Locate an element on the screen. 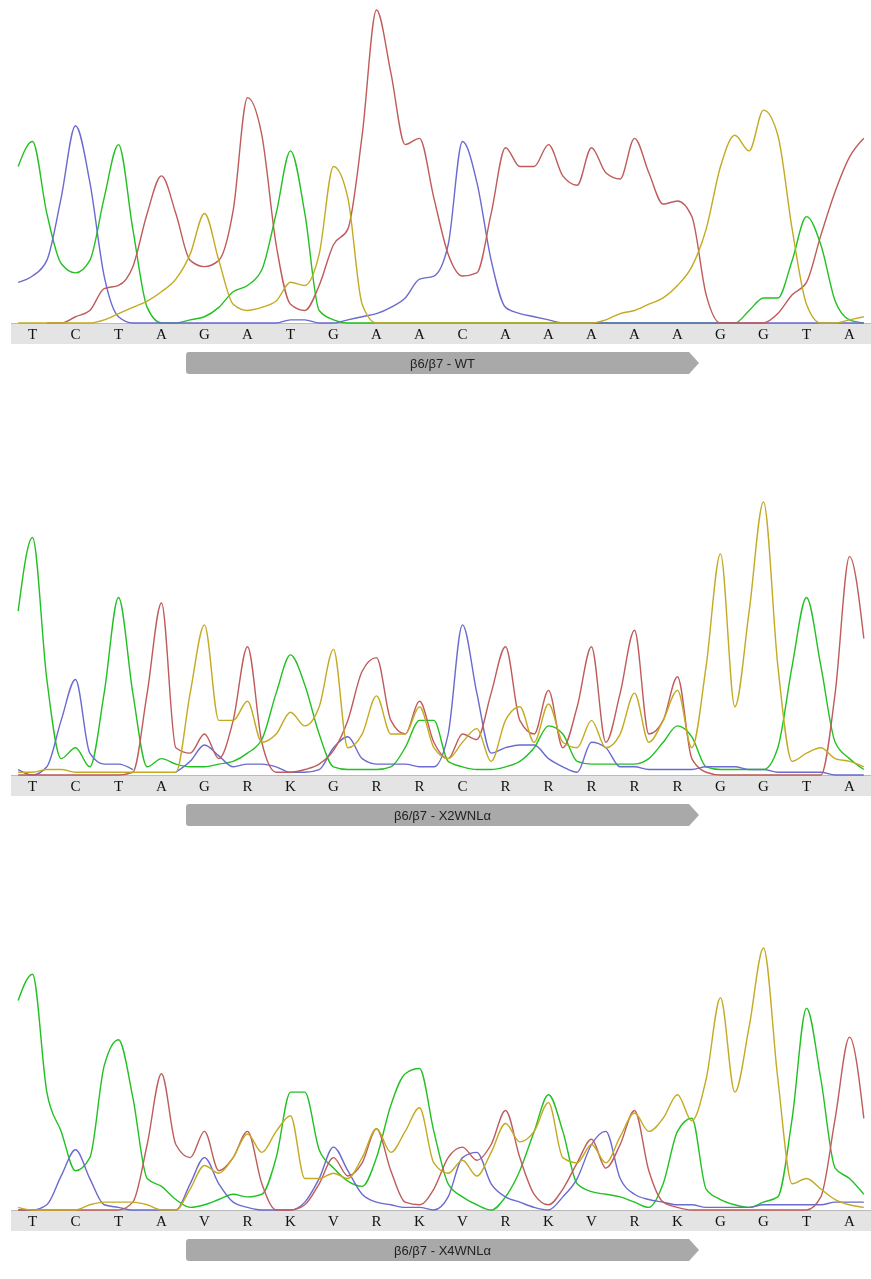  text: β6/β7 - X2WNLα is located at coordinates (443, 815).